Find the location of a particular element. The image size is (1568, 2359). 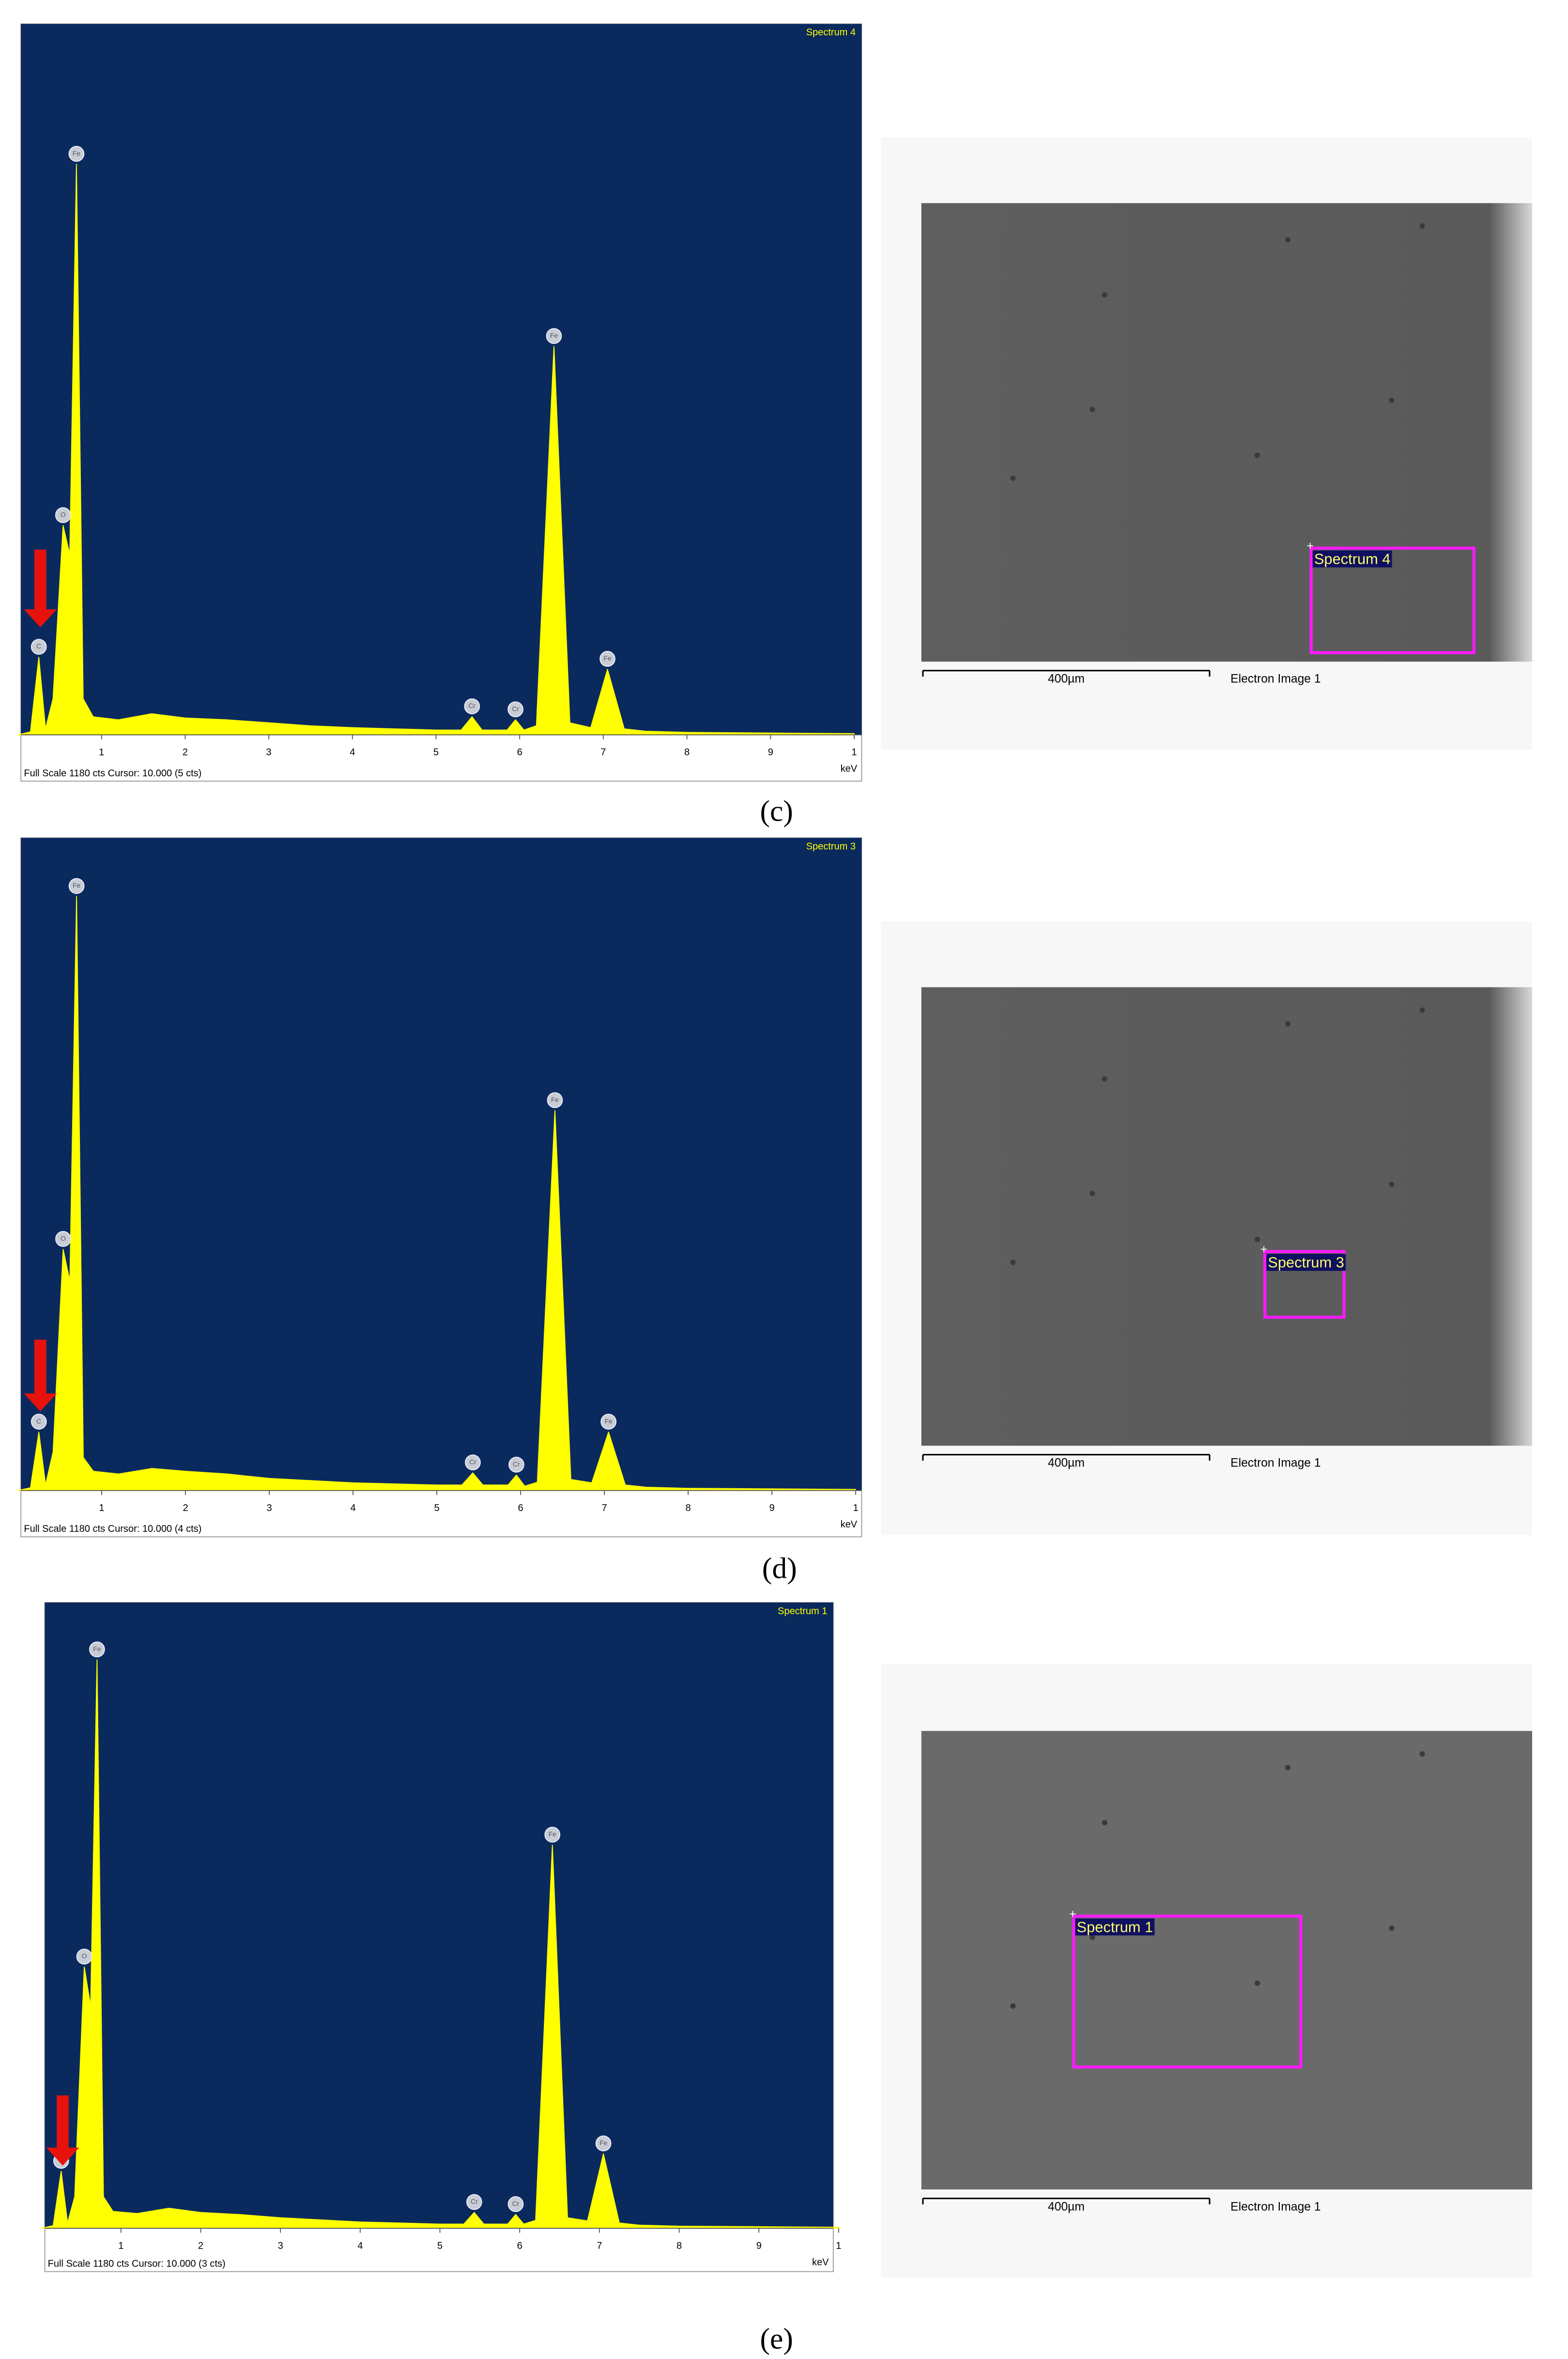

x-tick-label: 5 is located at coordinates (436, 752).